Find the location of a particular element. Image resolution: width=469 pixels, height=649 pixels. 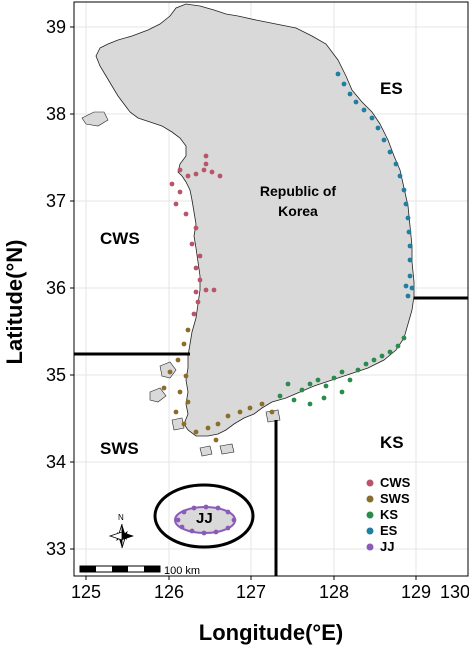

x-tick-label: 130 is located at coordinates (454, 592).